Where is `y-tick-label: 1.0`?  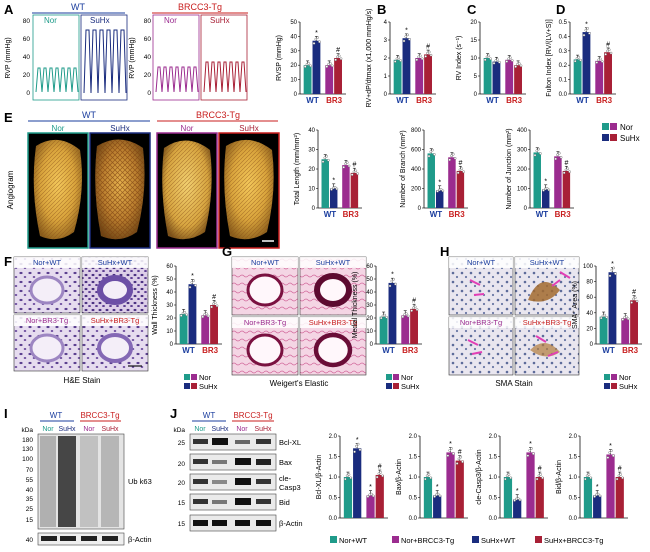 y-tick-label: 1.0 is located at coordinates (493, 478).